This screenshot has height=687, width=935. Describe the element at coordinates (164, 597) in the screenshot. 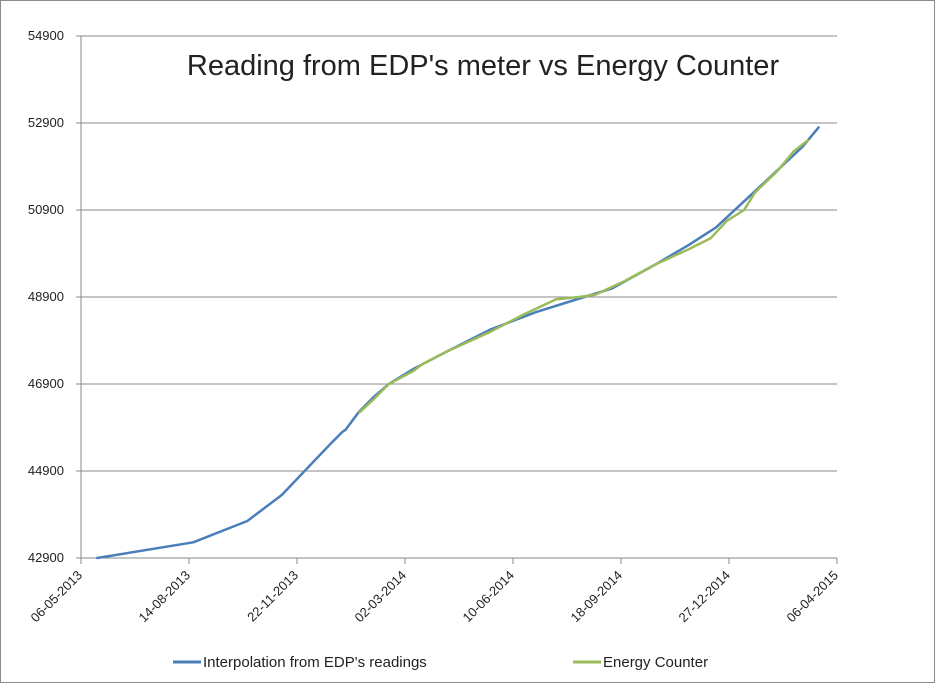

I see `x-tick-label: 14-08-2013` at that location.